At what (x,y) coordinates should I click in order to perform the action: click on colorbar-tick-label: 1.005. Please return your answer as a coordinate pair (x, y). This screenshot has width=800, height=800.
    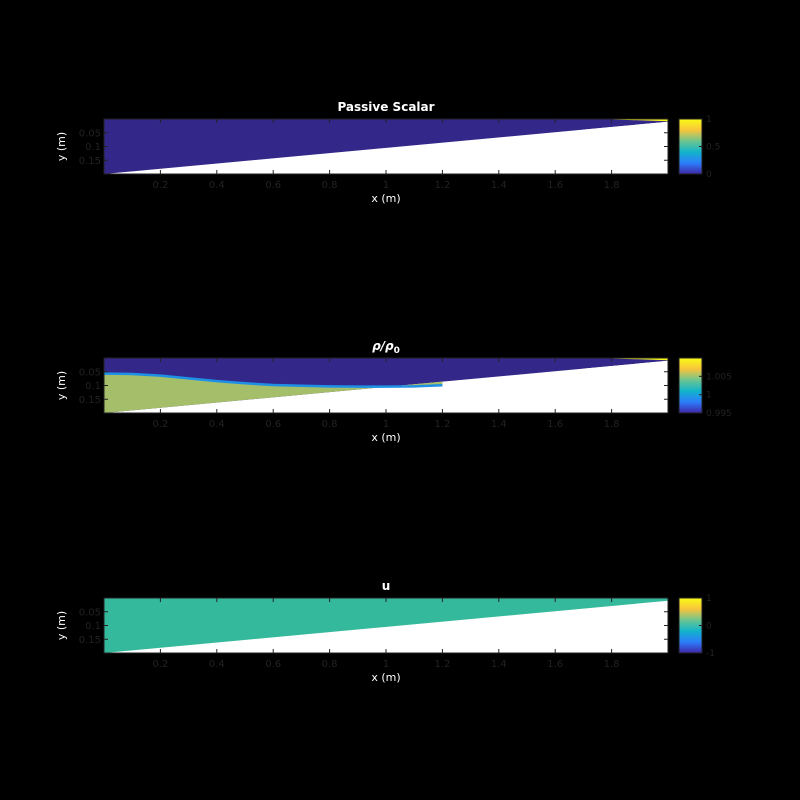
    Looking at the image, I should click on (719, 377).